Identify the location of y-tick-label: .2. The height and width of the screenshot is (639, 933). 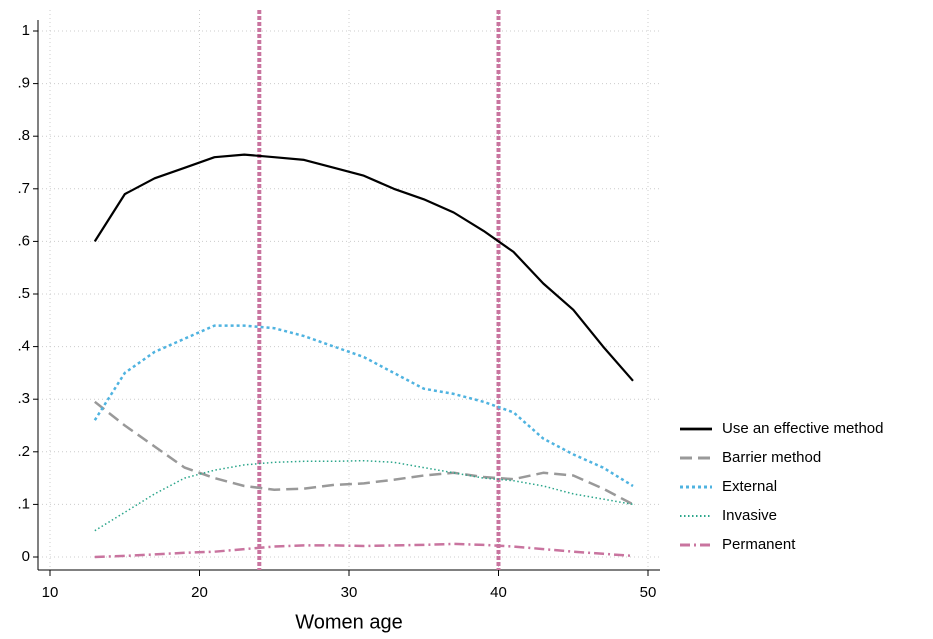
(23, 451).